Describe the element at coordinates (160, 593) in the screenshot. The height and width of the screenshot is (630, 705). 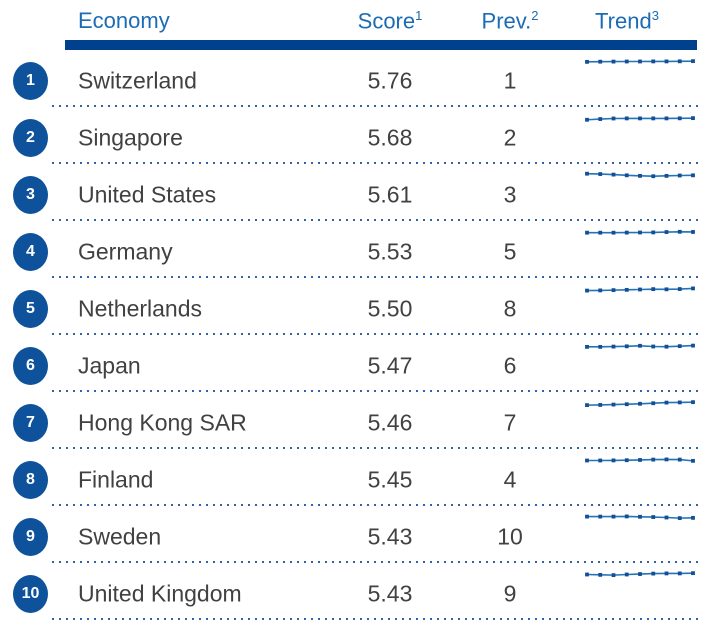
I see `economy-name: United Kingdom` at that location.